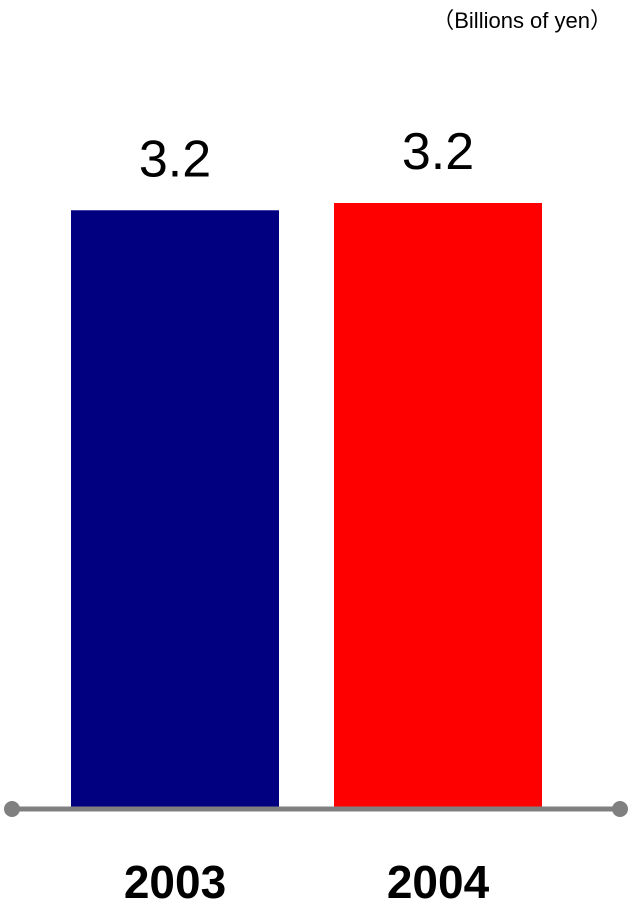 The height and width of the screenshot is (906, 631). Describe the element at coordinates (175, 159) in the screenshot. I see `value-label-2003: 3.2` at that location.